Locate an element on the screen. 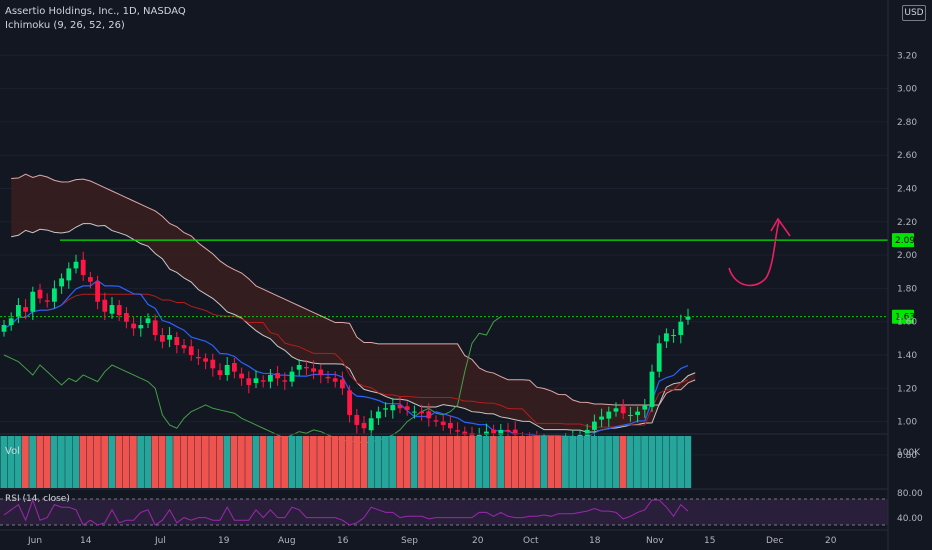 The height and width of the screenshot is (550, 932). time-tick-label: Jun is located at coordinates (34, 541).